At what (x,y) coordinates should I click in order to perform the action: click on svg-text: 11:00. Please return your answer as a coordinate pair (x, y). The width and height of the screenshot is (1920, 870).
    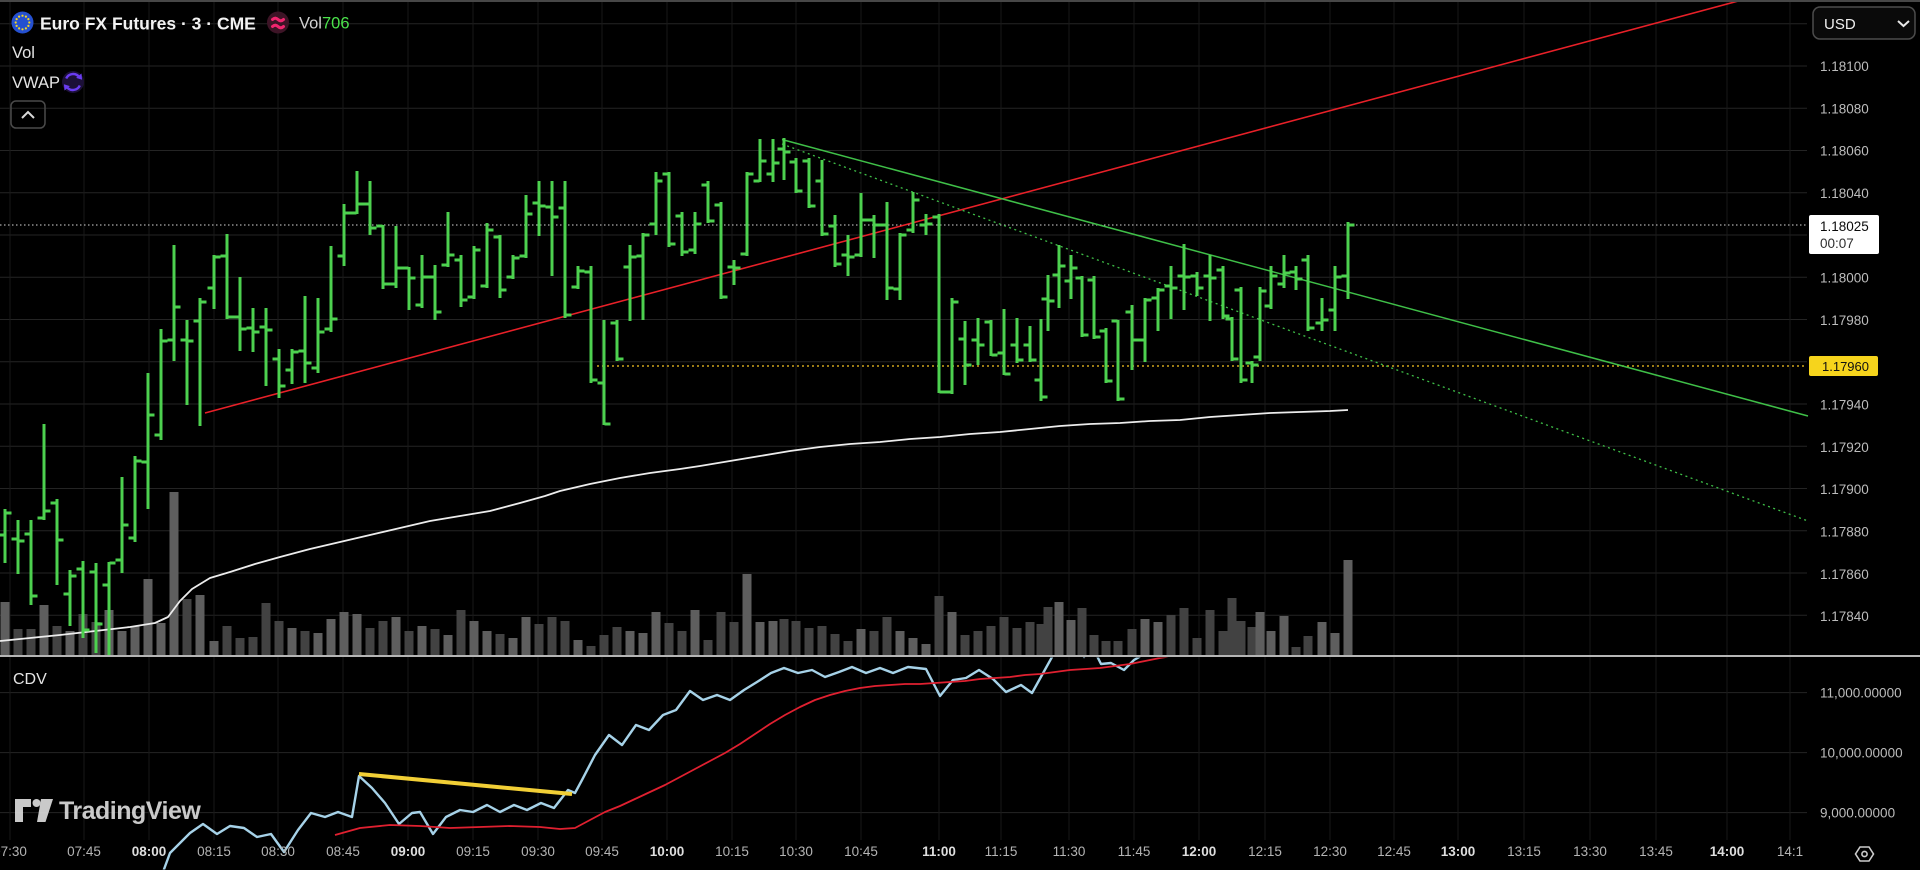
    Looking at the image, I should click on (939, 851).